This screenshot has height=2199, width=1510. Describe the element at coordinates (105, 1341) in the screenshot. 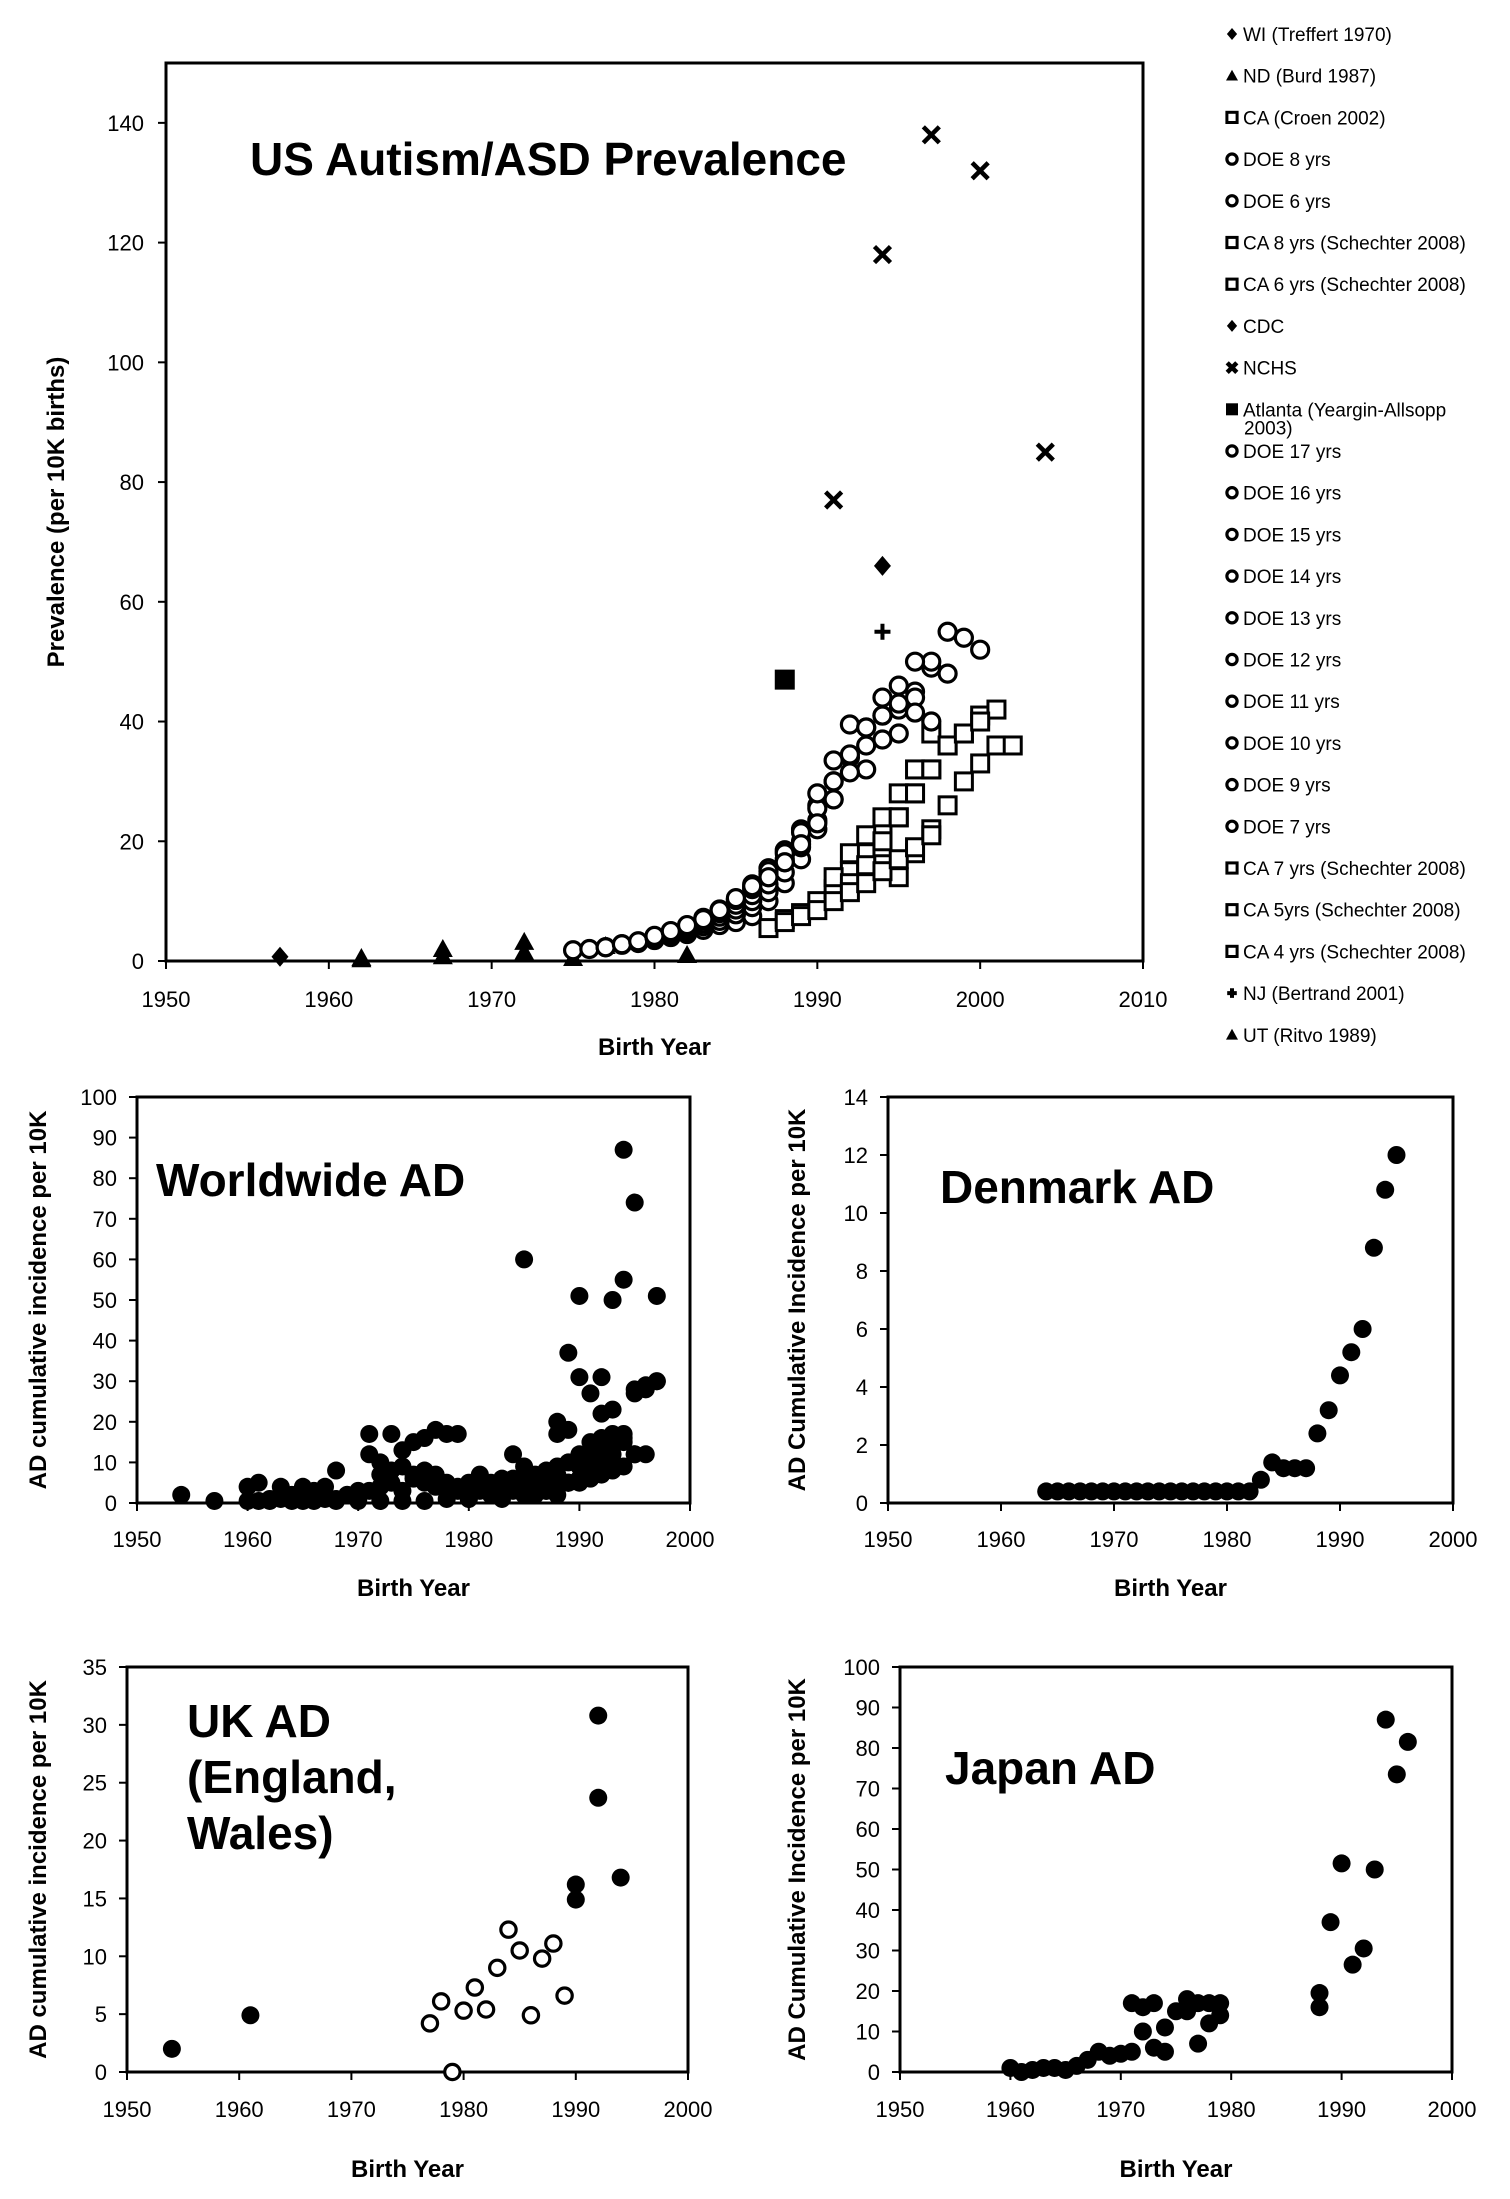

I see `y-tick-label: 40` at that location.